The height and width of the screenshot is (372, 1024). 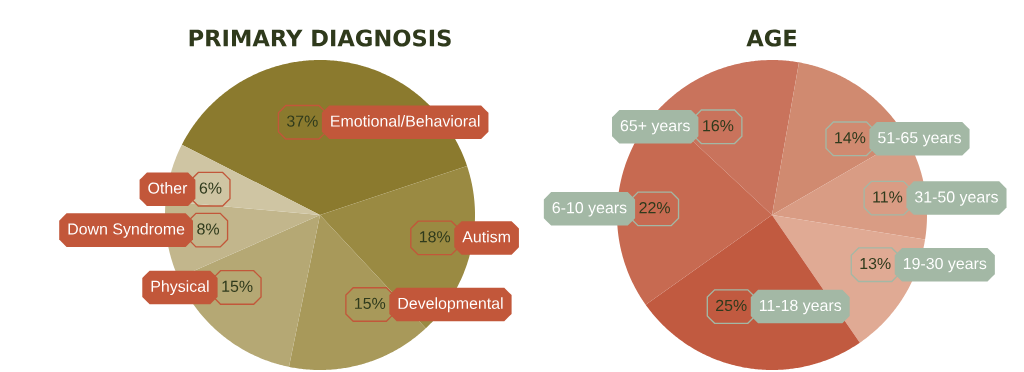 What do you see at coordinates (654, 208) in the screenshot?
I see `data-label: 22%` at bounding box center [654, 208].